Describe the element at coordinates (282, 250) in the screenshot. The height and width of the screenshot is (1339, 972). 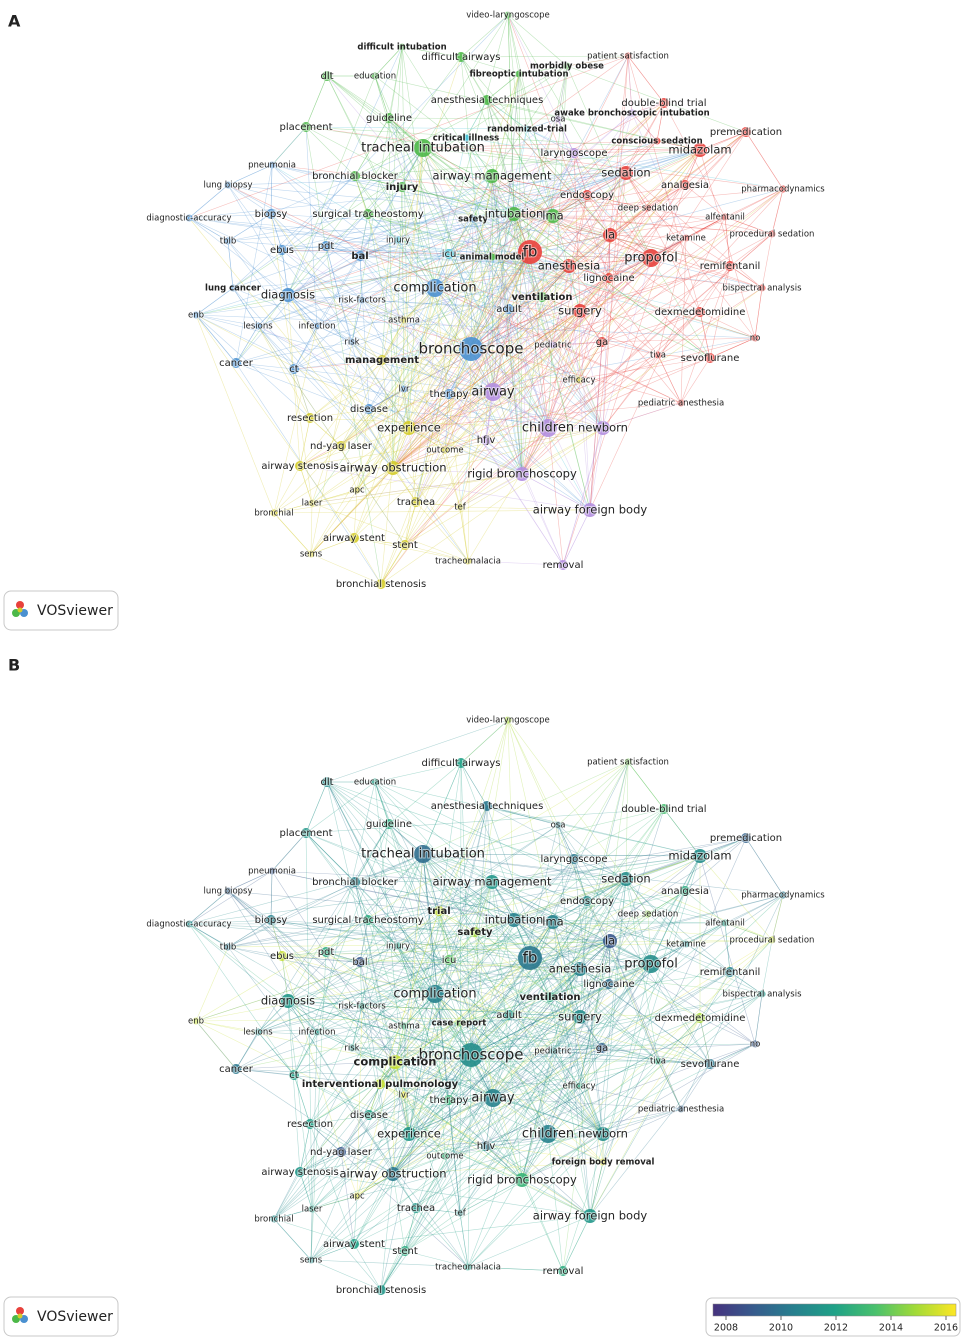
I see `node-label: ebus` at that location.